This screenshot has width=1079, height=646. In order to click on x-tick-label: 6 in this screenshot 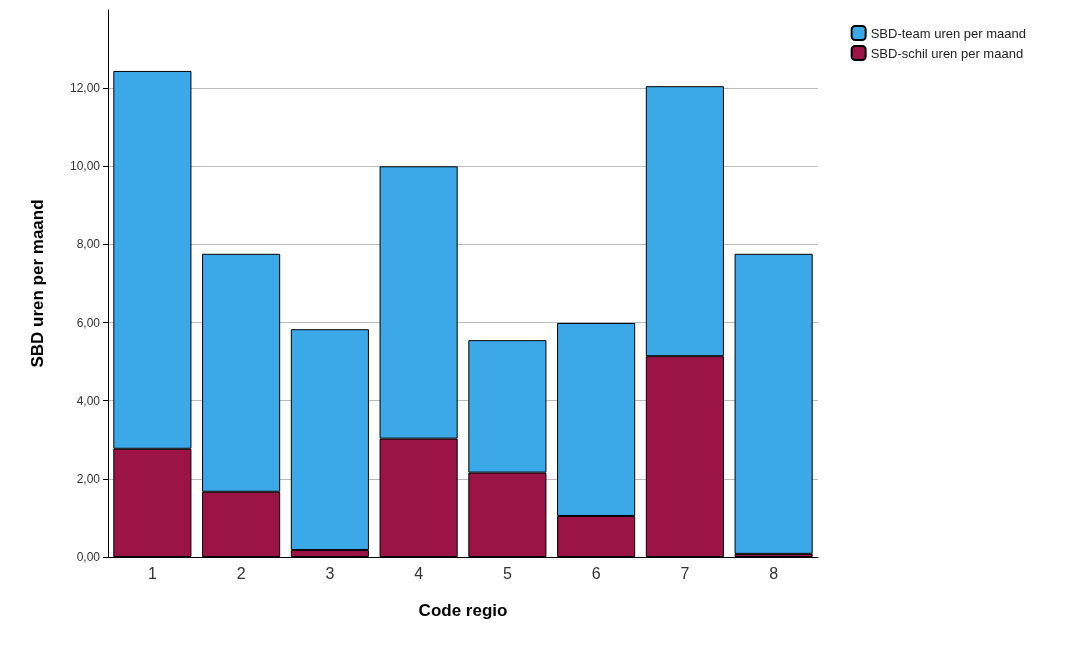, I will do `click(596, 573)`.